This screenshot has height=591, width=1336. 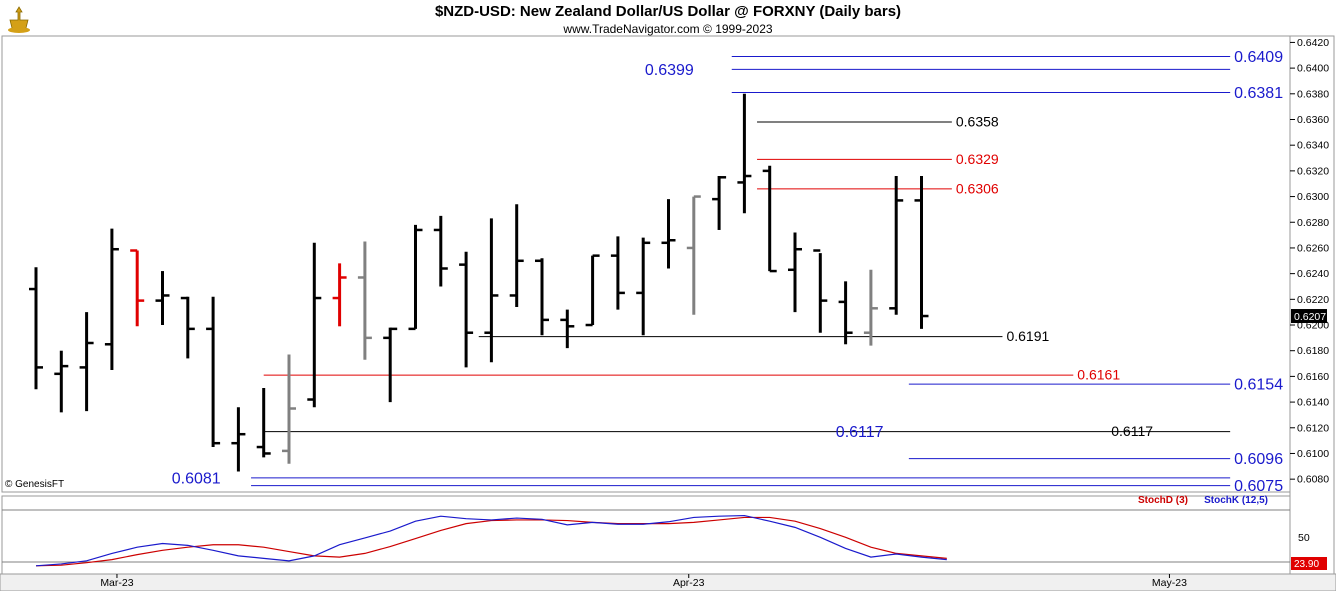 What do you see at coordinates (1313, 94) in the screenshot?
I see `y-tick-label: 0.6380` at bounding box center [1313, 94].